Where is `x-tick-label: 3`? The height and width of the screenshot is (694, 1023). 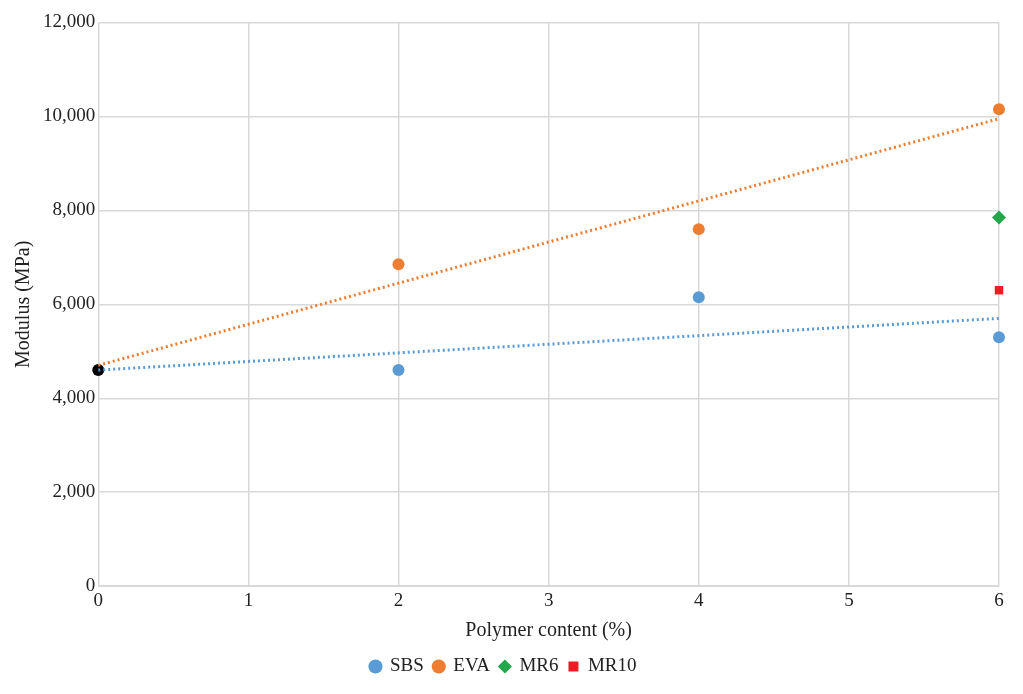 x-tick-label: 3 is located at coordinates (548, 599).